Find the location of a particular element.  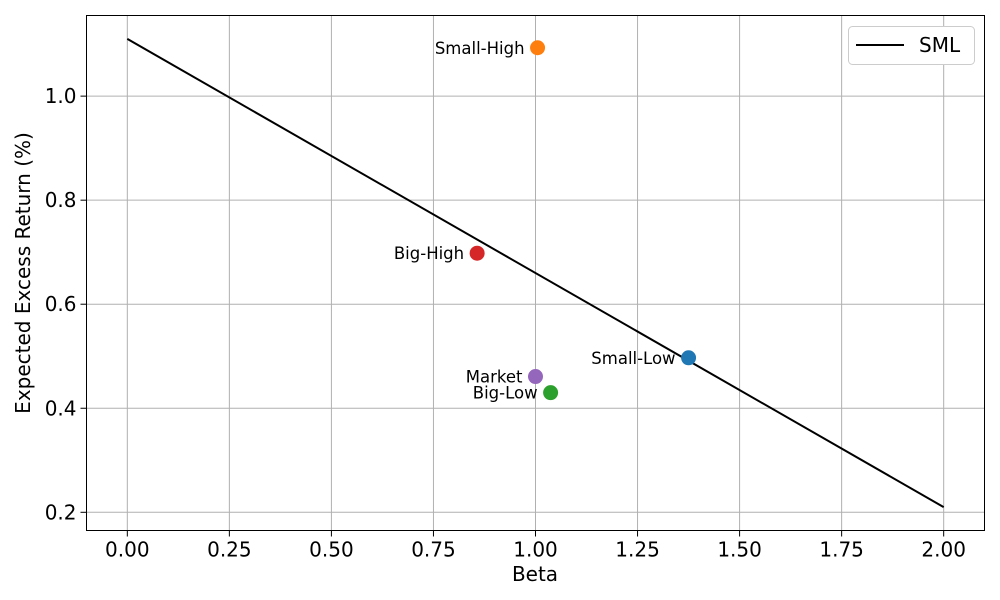

legend-sml-label: SML is located at coordinates (940, 45).